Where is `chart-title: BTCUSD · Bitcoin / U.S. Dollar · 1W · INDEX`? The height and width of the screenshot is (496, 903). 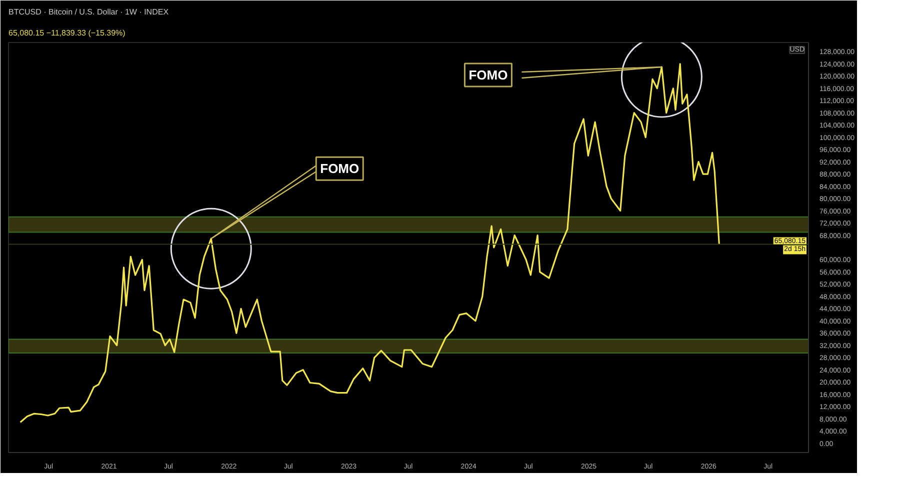
chart-title: BTCUSD · Bitcoin / U.S. Dollar · 1W · INDEX is located at coordinates (89, 12).